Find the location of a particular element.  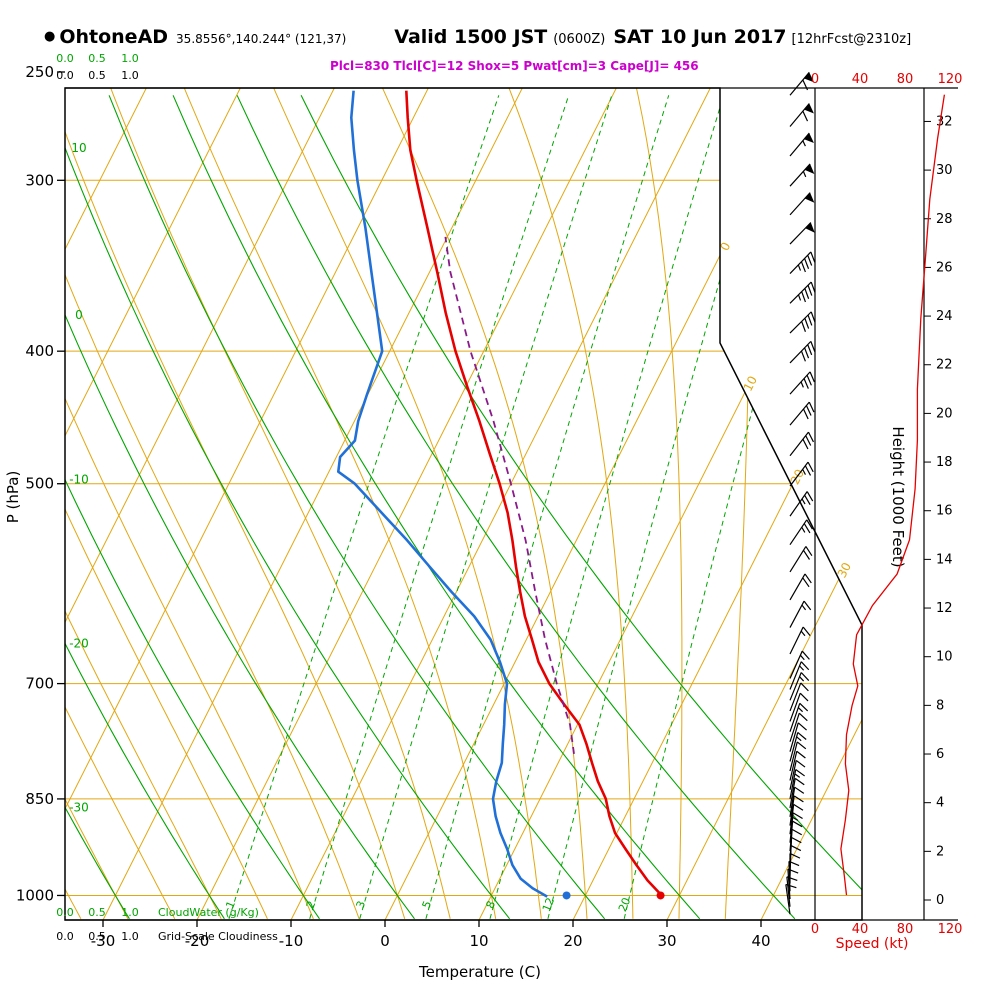

svg-text: 18 is located at coordinates (944, 462).